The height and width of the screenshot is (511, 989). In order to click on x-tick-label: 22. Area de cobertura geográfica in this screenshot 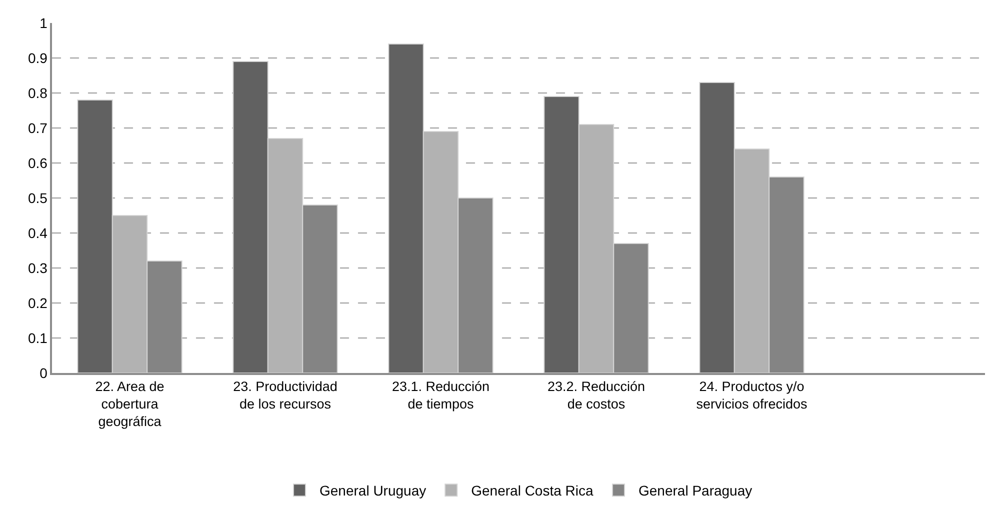, I will do `click(129, 404)`.